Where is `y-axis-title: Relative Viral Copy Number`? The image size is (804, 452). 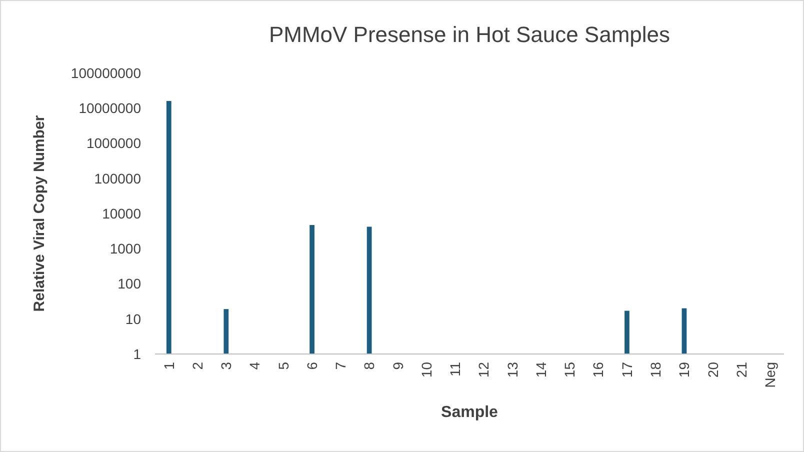 y-axis-title: Relative Viral Copy Number is located at coordinates (39, 213).